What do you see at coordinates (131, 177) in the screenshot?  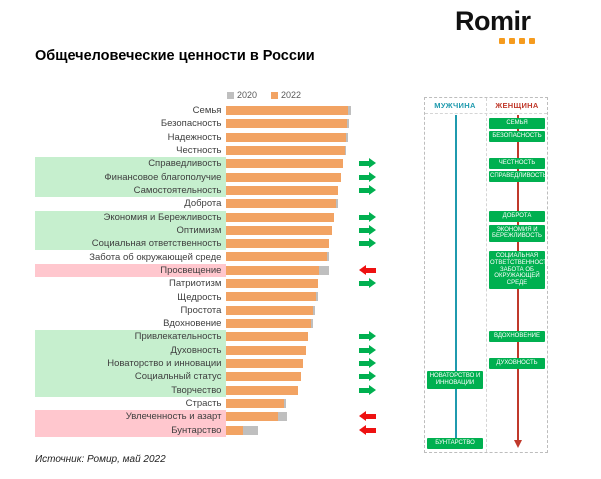 I see `row-label: Финансовое благополучие` at bounding box center [131, 177].